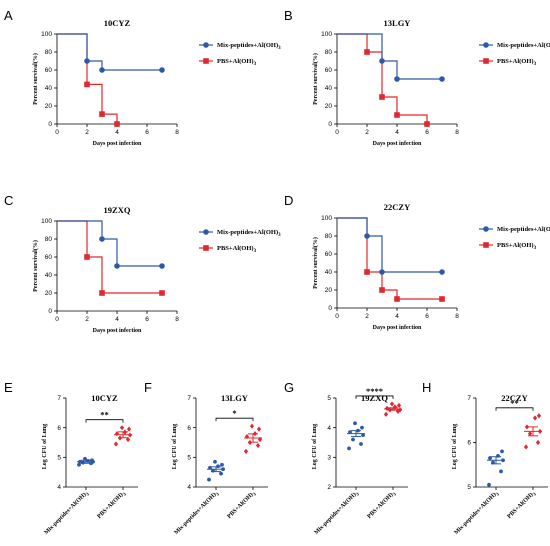 The image size is (550, 546). What do you see at coordinates (426, 387) in the screenshot?
I see `panel-letter-h: H` at bounding box center [426, 387].